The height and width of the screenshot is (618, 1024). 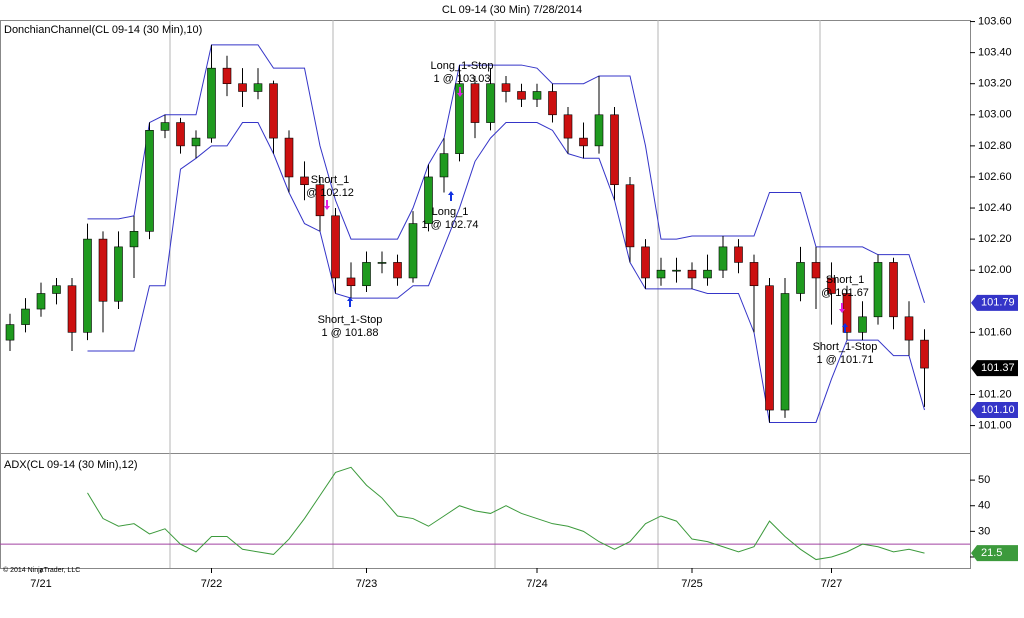 What do you see at coordinates (844, 360) in the screenshot?
I see `trade-annotation: 1 @ 101.71` at bounding box center [844, 360].